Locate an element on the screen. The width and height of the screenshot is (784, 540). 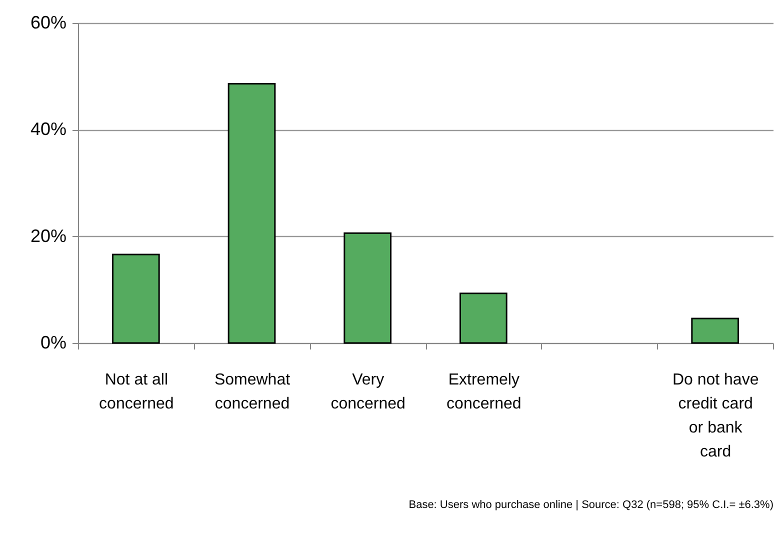
text: Base: Users who purchase online | Source: Q32 (n=598; 95% C.I.= ±6.3%) is located at coordinates (591, 505).